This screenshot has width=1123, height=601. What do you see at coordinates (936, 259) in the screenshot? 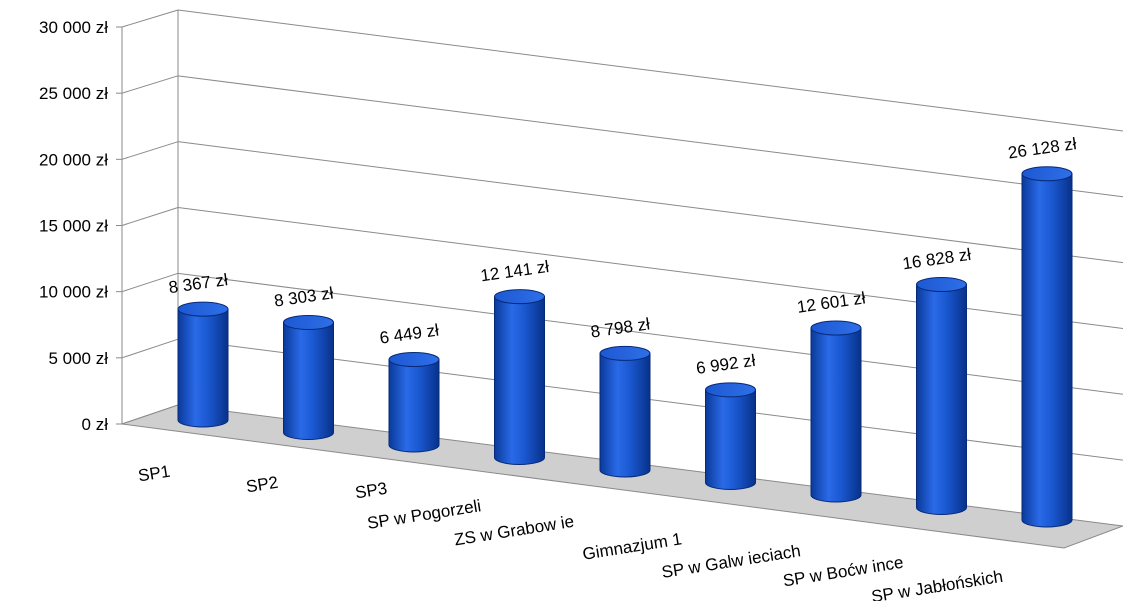
I see `data-label: 16 828 zł` at bounding box center [936, 259].